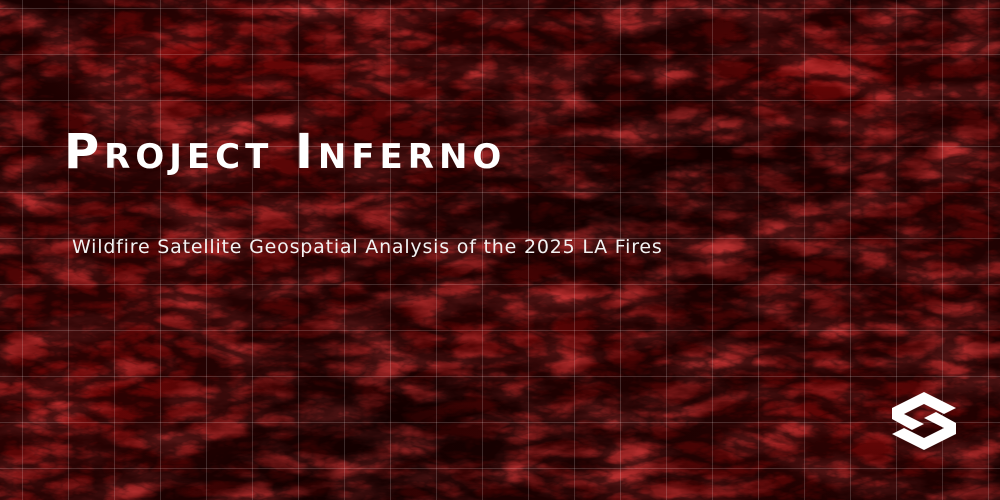  What do you see at coordinates (285, 152) in the screenshot?
I see `page-title: Project Inferno` at bounding box center [285, 152].